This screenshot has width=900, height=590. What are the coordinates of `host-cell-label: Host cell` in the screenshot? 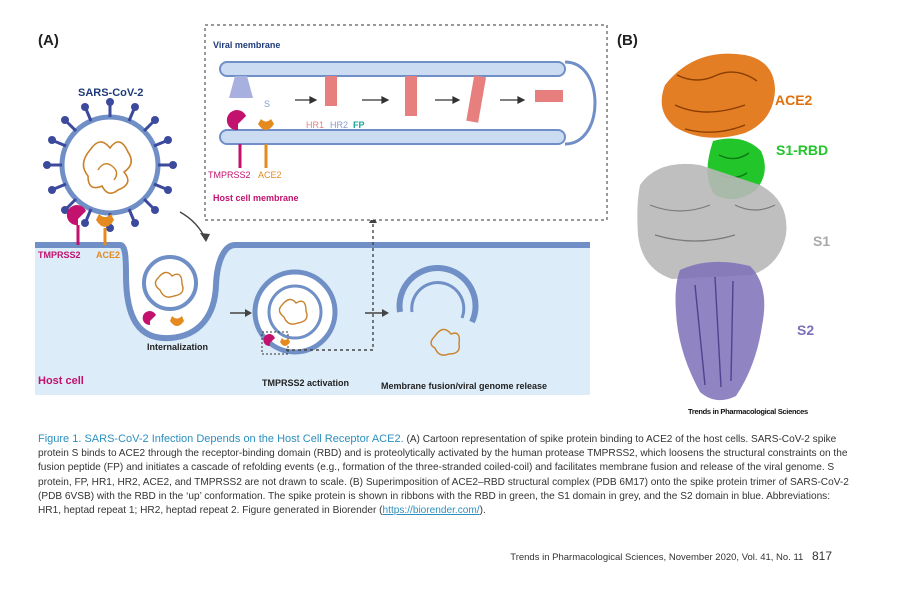 It's located at (61, 381).